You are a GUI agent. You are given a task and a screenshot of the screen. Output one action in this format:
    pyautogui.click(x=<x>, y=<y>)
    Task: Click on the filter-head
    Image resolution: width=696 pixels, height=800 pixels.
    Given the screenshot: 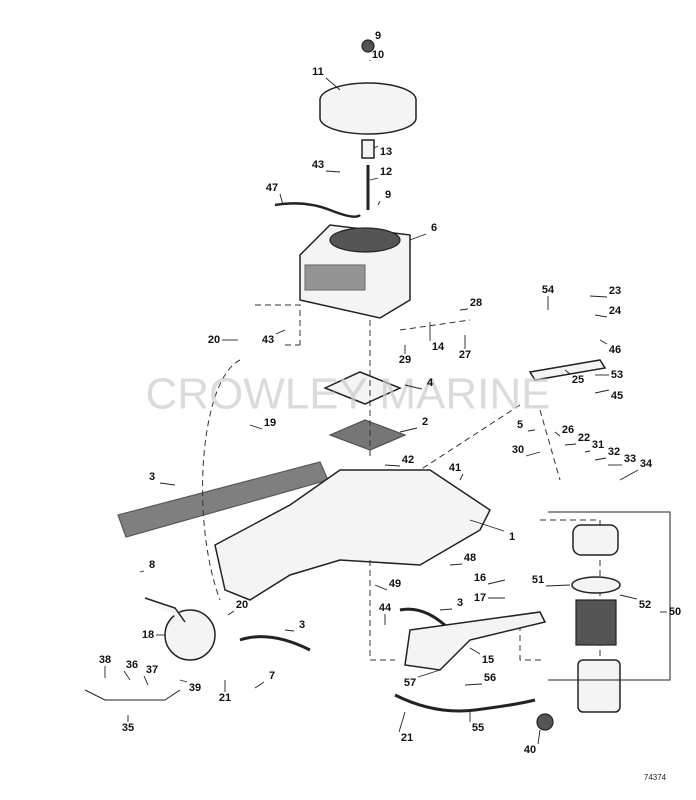 What is the action you would take?
    pyautogui.click(x=595, y=540)
    